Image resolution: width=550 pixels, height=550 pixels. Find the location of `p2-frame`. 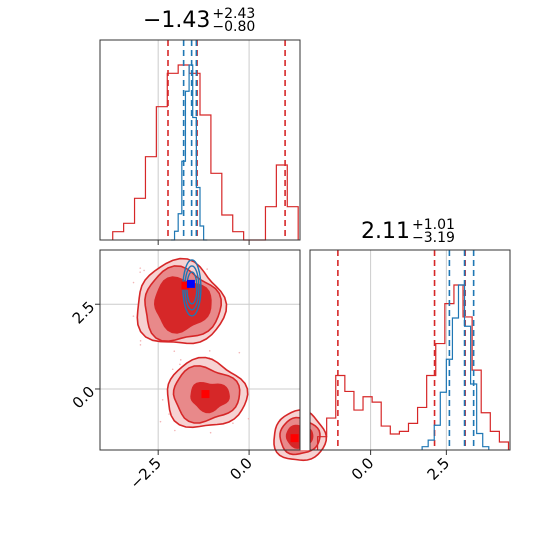

p2-frame is located at coordinates (200, 350).